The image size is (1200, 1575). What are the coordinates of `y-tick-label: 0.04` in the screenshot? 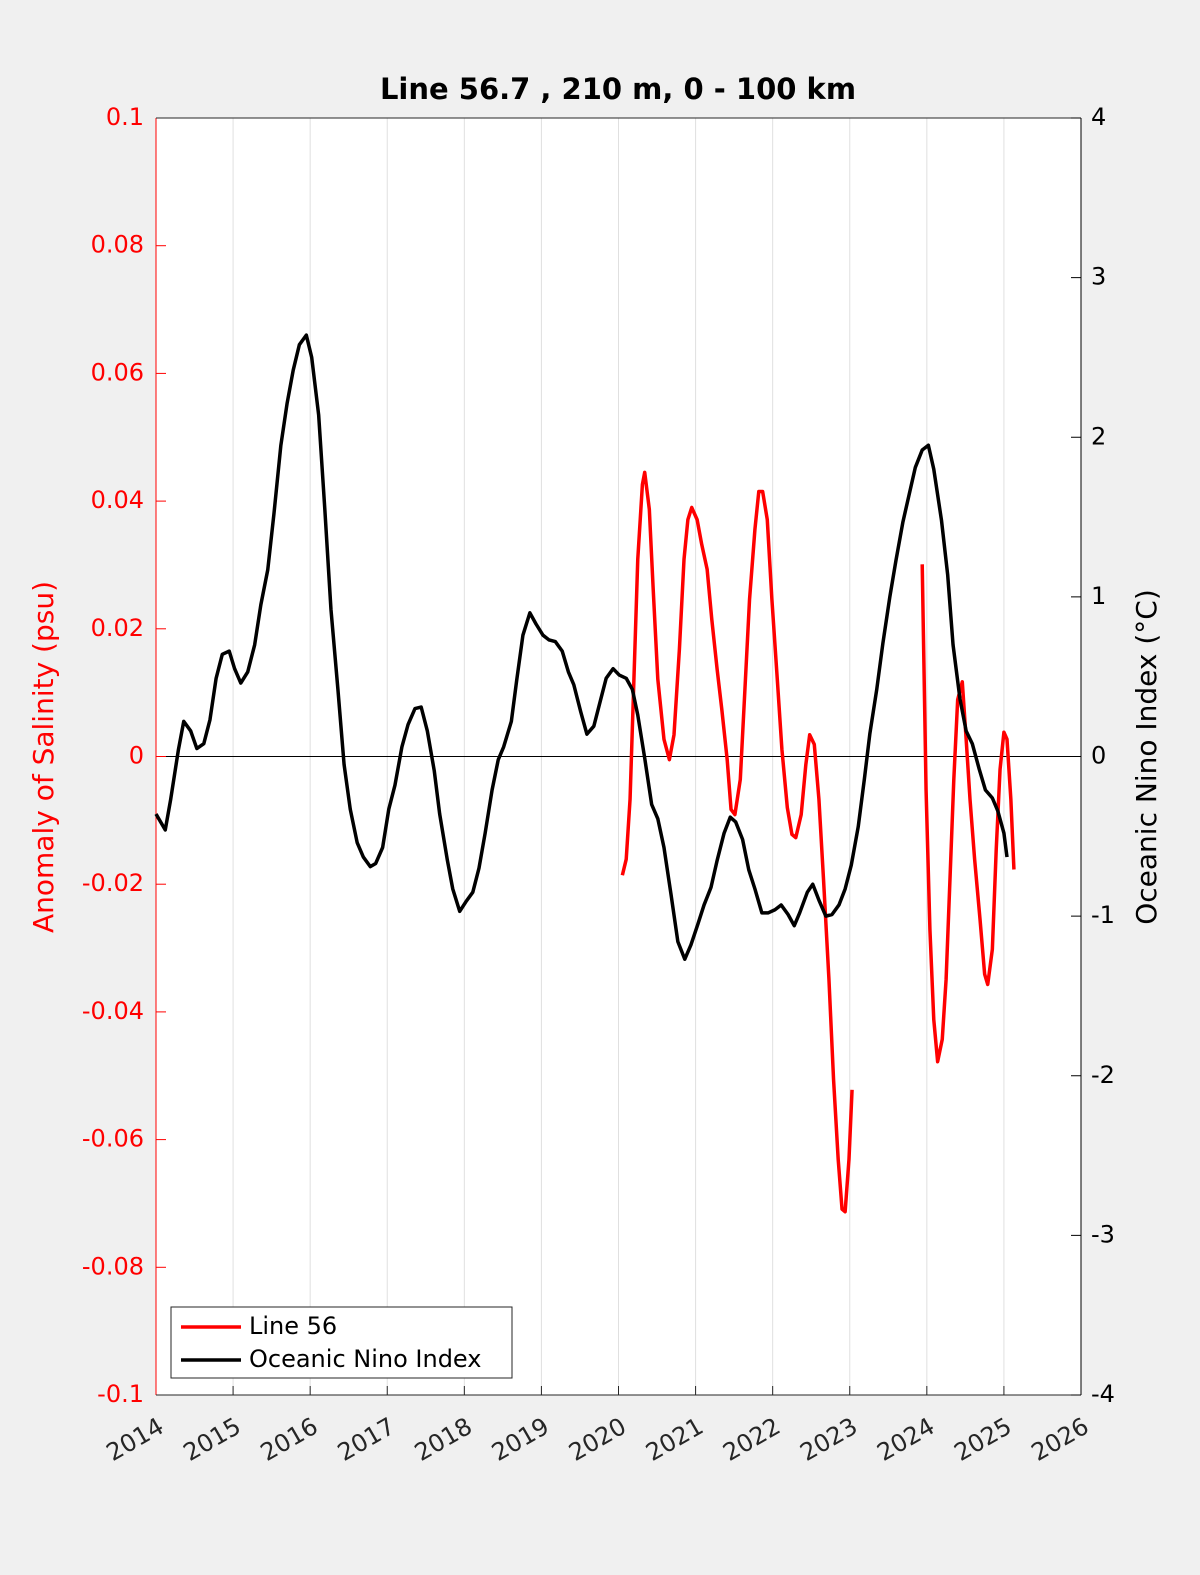 It's located at (117, 500).